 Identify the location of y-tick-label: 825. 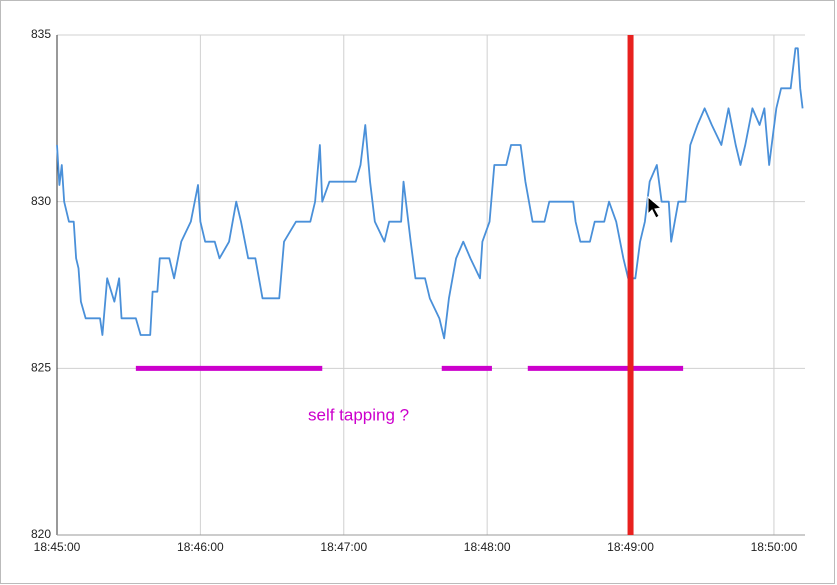
(41, 368).